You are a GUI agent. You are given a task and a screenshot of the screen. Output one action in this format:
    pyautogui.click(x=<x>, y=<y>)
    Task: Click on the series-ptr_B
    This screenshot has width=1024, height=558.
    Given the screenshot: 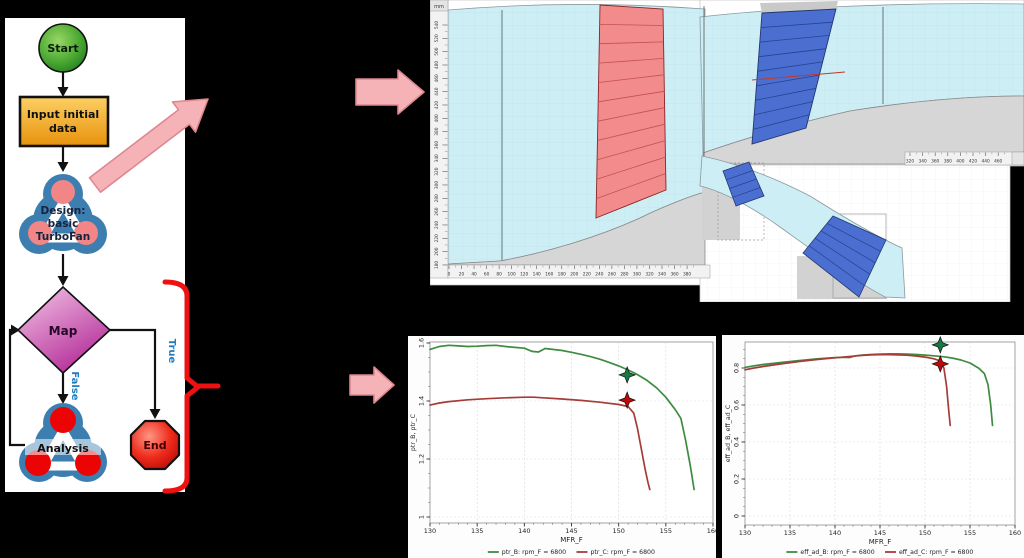 What is the action you would take?
    pyautogui.click(x=562, y=417)
    